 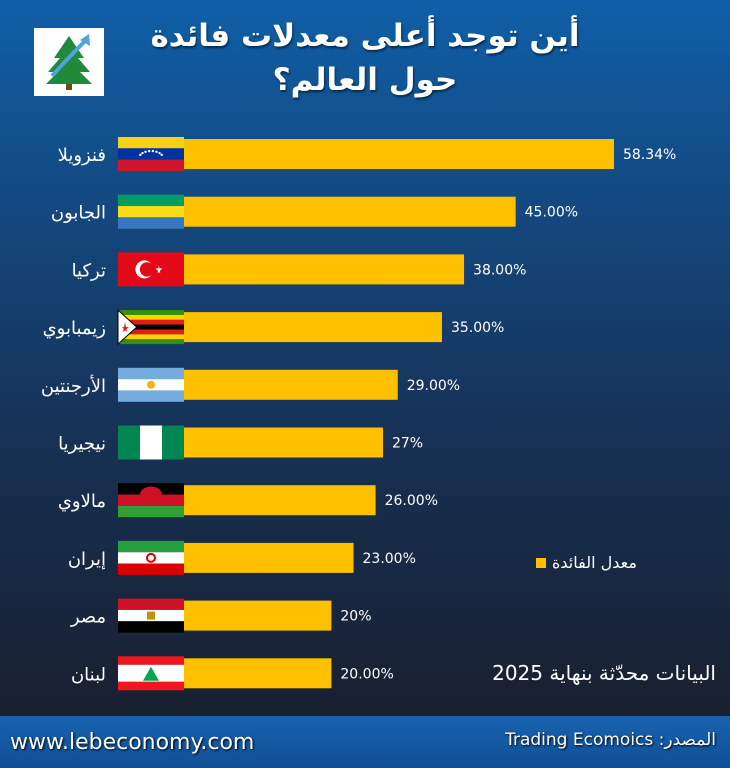 What do you see at coordinates (411, 501) in the screenshot?
I see `value-label: 26.00%` at bounding box center [411, 501].